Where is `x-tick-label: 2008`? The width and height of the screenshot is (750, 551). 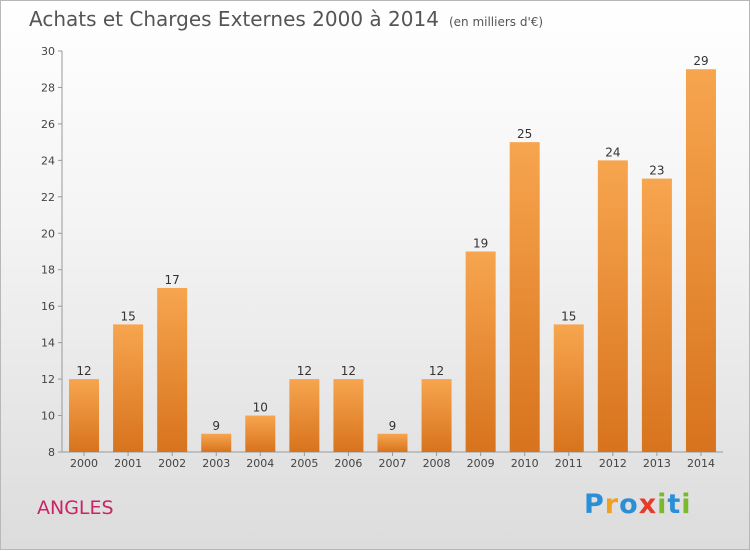 x-tick-label: 2008 is located at coordinates (437, 463).